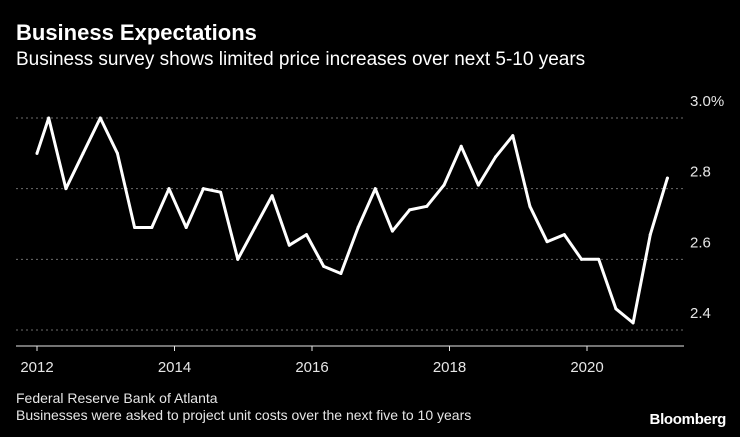 Image resolution: width=740 pixels, height=437 pixels. I want to click on x-tick-label: 2016, so click(311, 367).